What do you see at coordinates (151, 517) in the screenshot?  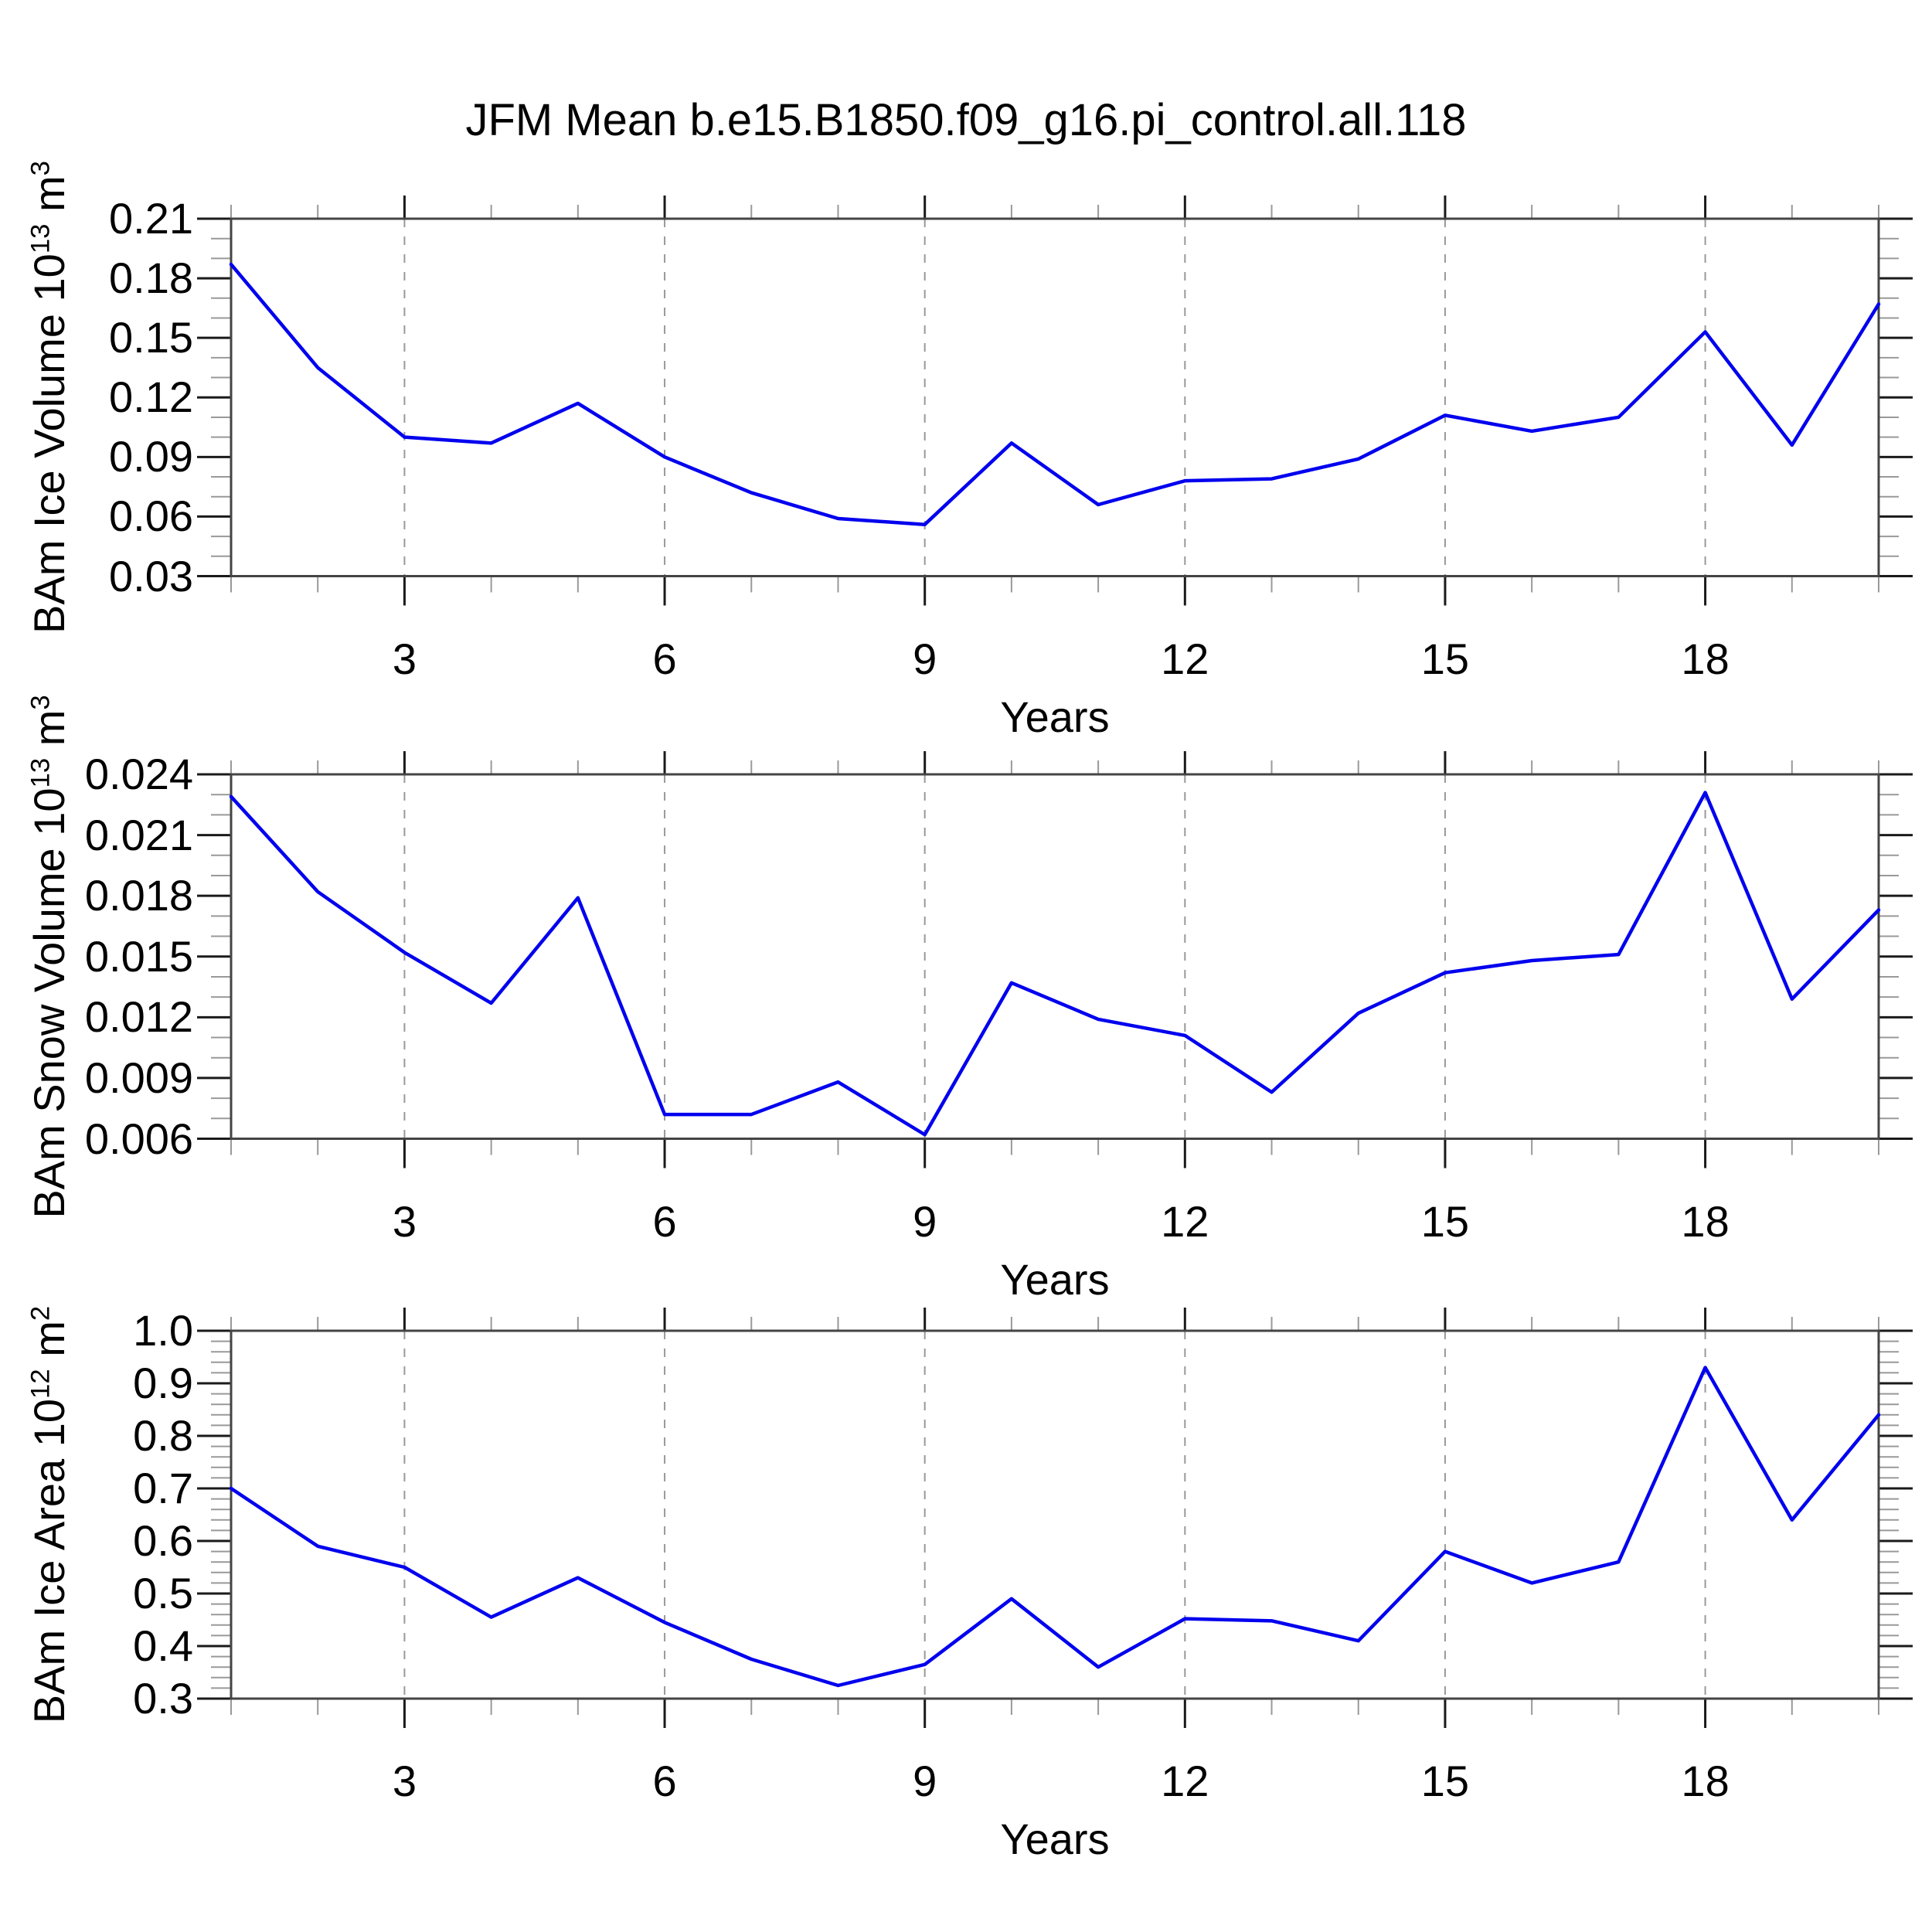 I see `y-tick-label: 0.06` at bounding box center [151, 517].